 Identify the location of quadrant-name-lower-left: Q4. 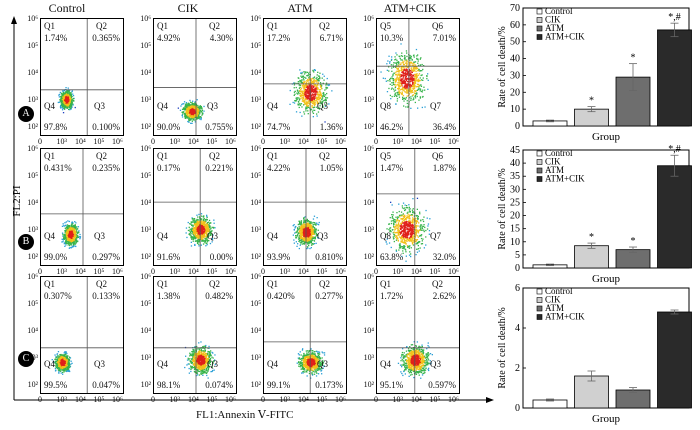
(162, 236).